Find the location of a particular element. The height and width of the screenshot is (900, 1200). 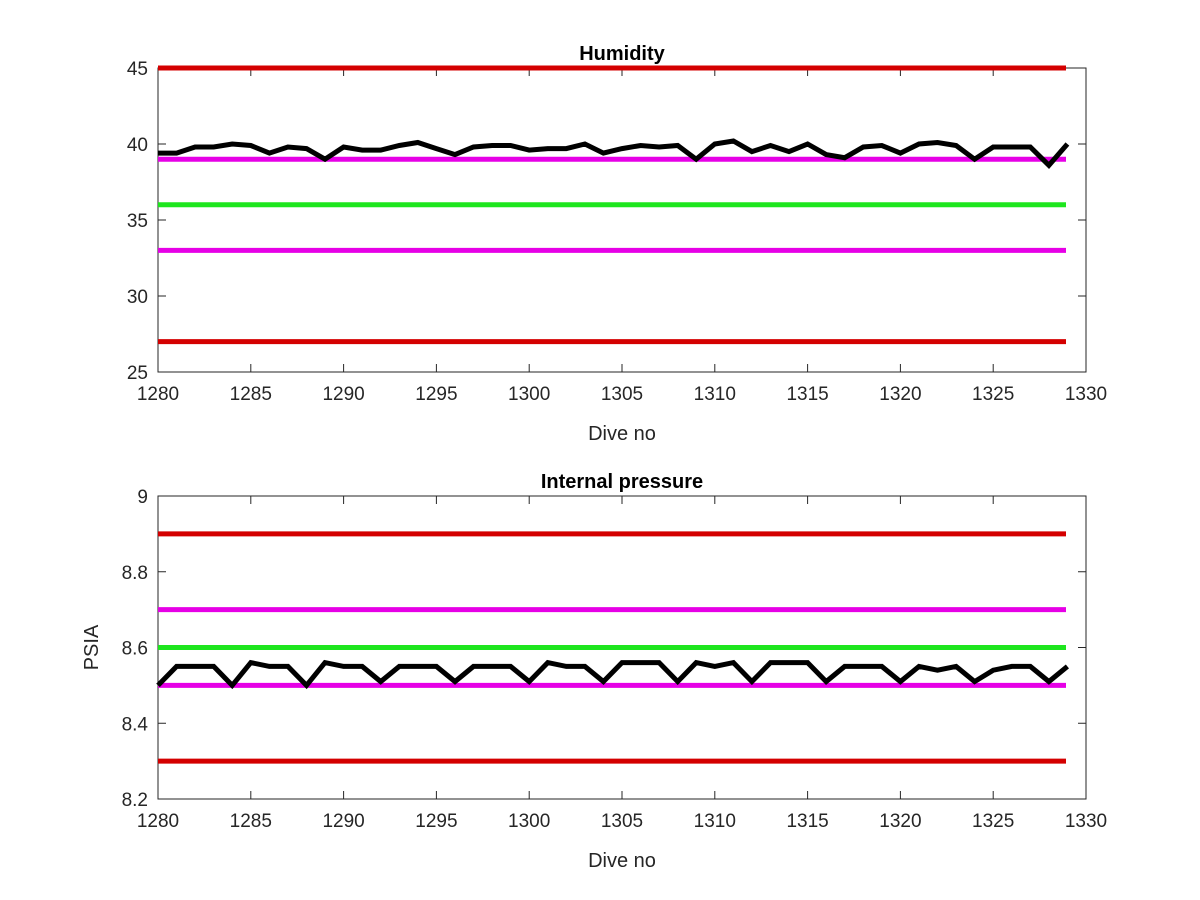

y-axis-label: PSIA is located at coordinates (92, 647).